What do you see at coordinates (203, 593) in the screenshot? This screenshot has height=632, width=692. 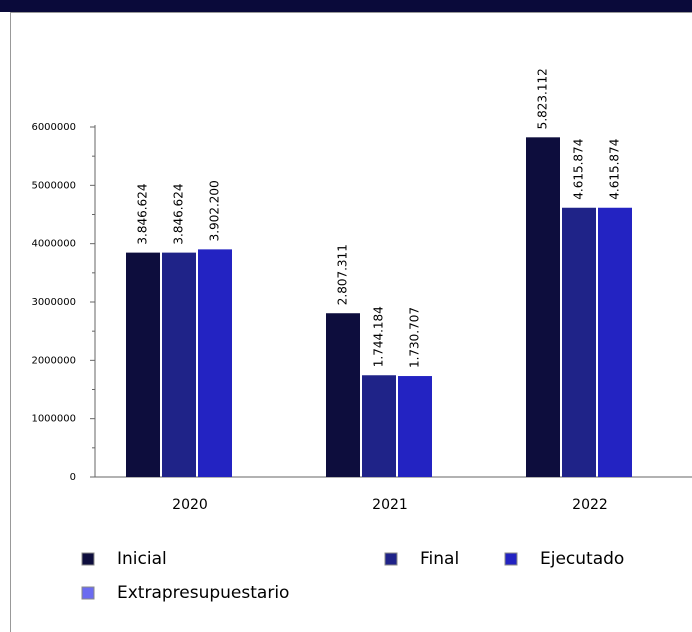 I see `legend-label: Extrapresupuestario` at bounding box center [203, 593].